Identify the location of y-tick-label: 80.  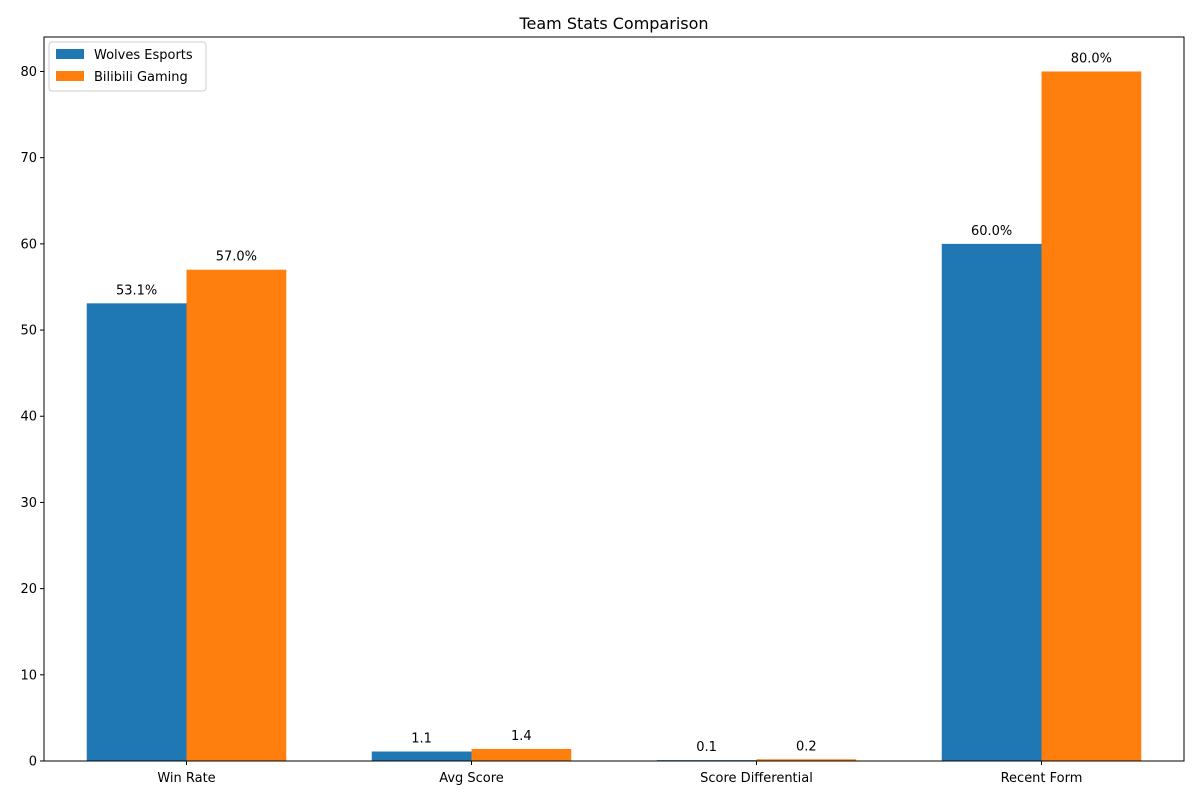
(28, 72).